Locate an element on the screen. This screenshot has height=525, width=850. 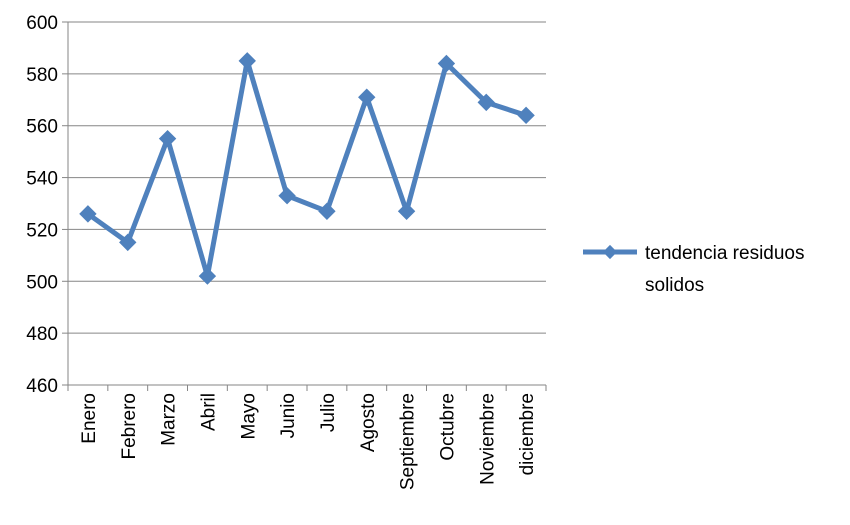
x-tick-label: Octubre is located at coordinates (447, 427).